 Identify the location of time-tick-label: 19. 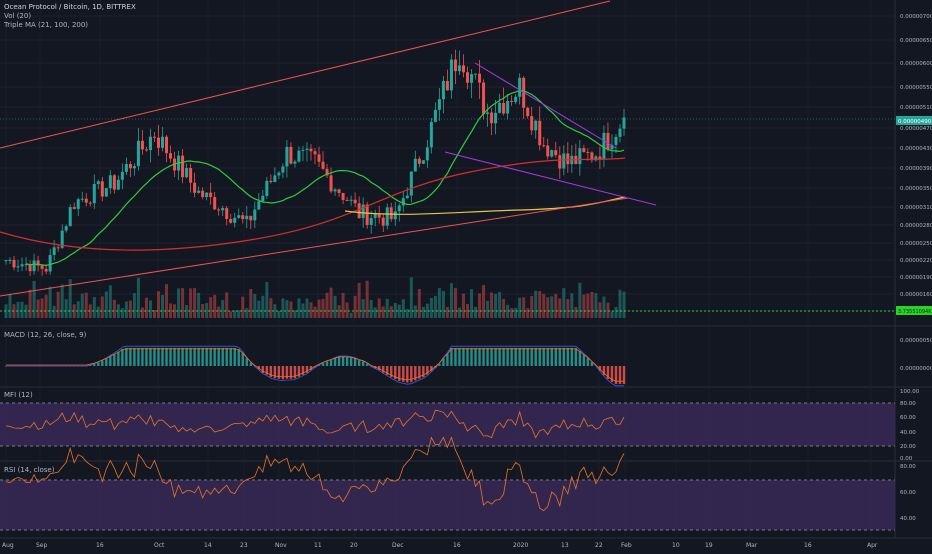
(709, 545).